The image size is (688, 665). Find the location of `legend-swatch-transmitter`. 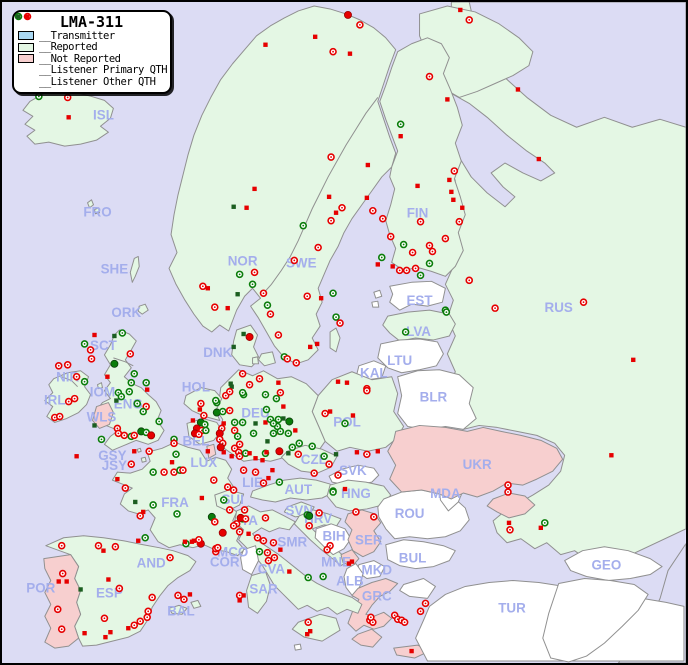

legend-swatch-transmitter is located at coordinates (26, 36).